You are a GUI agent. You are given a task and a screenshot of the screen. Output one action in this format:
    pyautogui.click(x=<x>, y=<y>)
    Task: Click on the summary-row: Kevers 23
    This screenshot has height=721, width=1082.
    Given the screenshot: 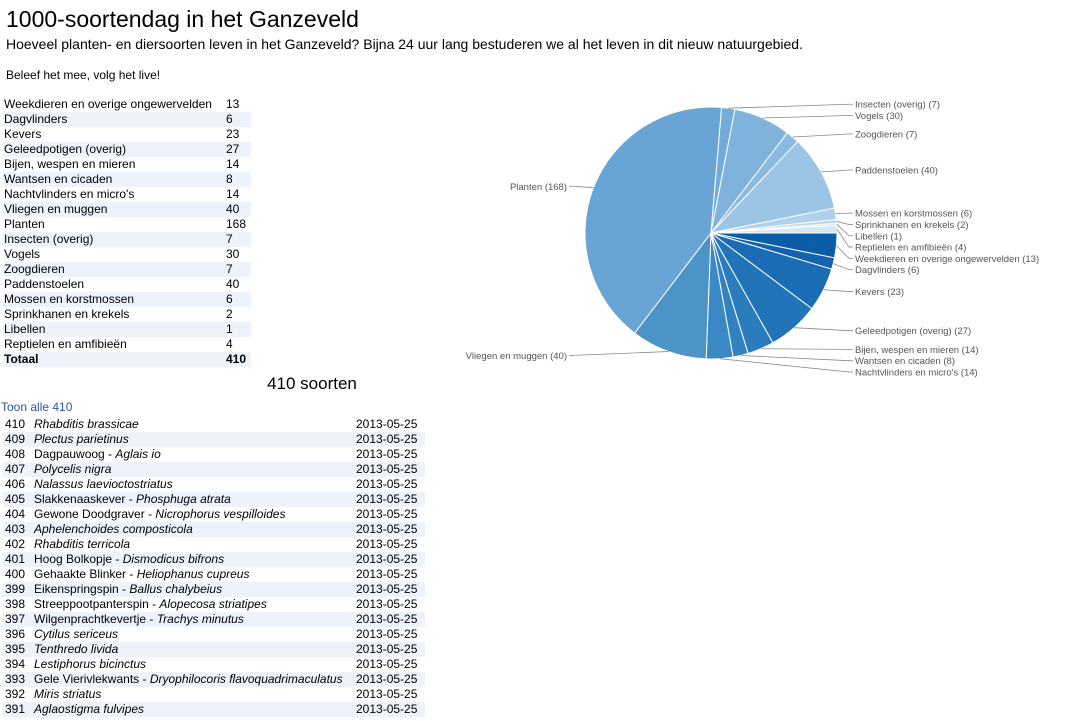 What is the action you would take?
    pyautogui.click(x=127, y=134)
    